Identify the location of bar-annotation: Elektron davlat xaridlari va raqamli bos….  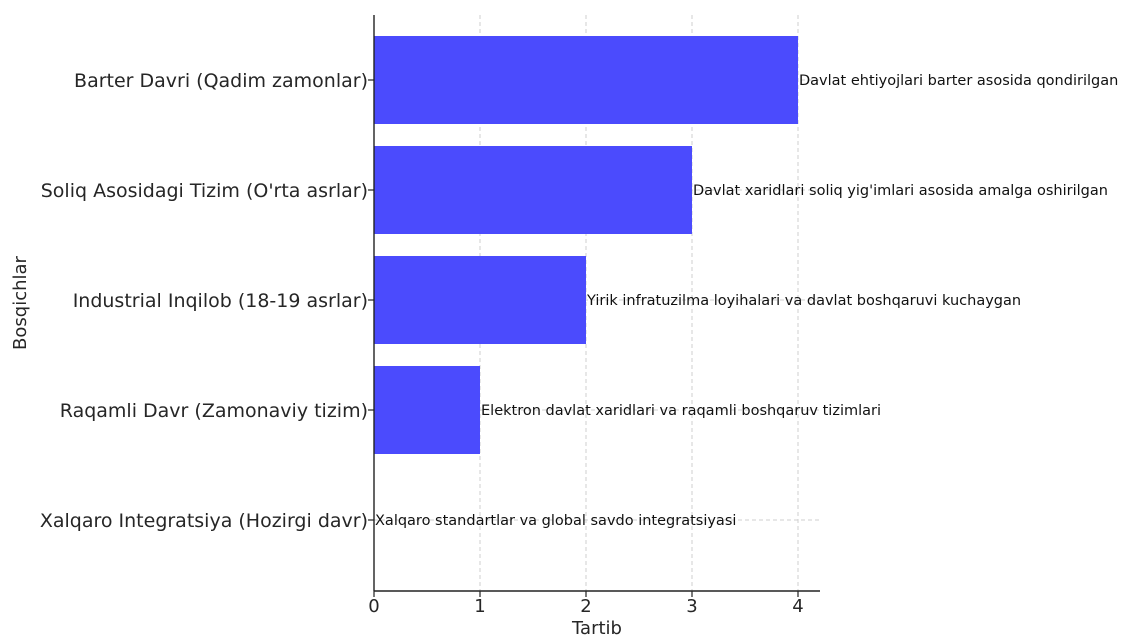
(681, 411).